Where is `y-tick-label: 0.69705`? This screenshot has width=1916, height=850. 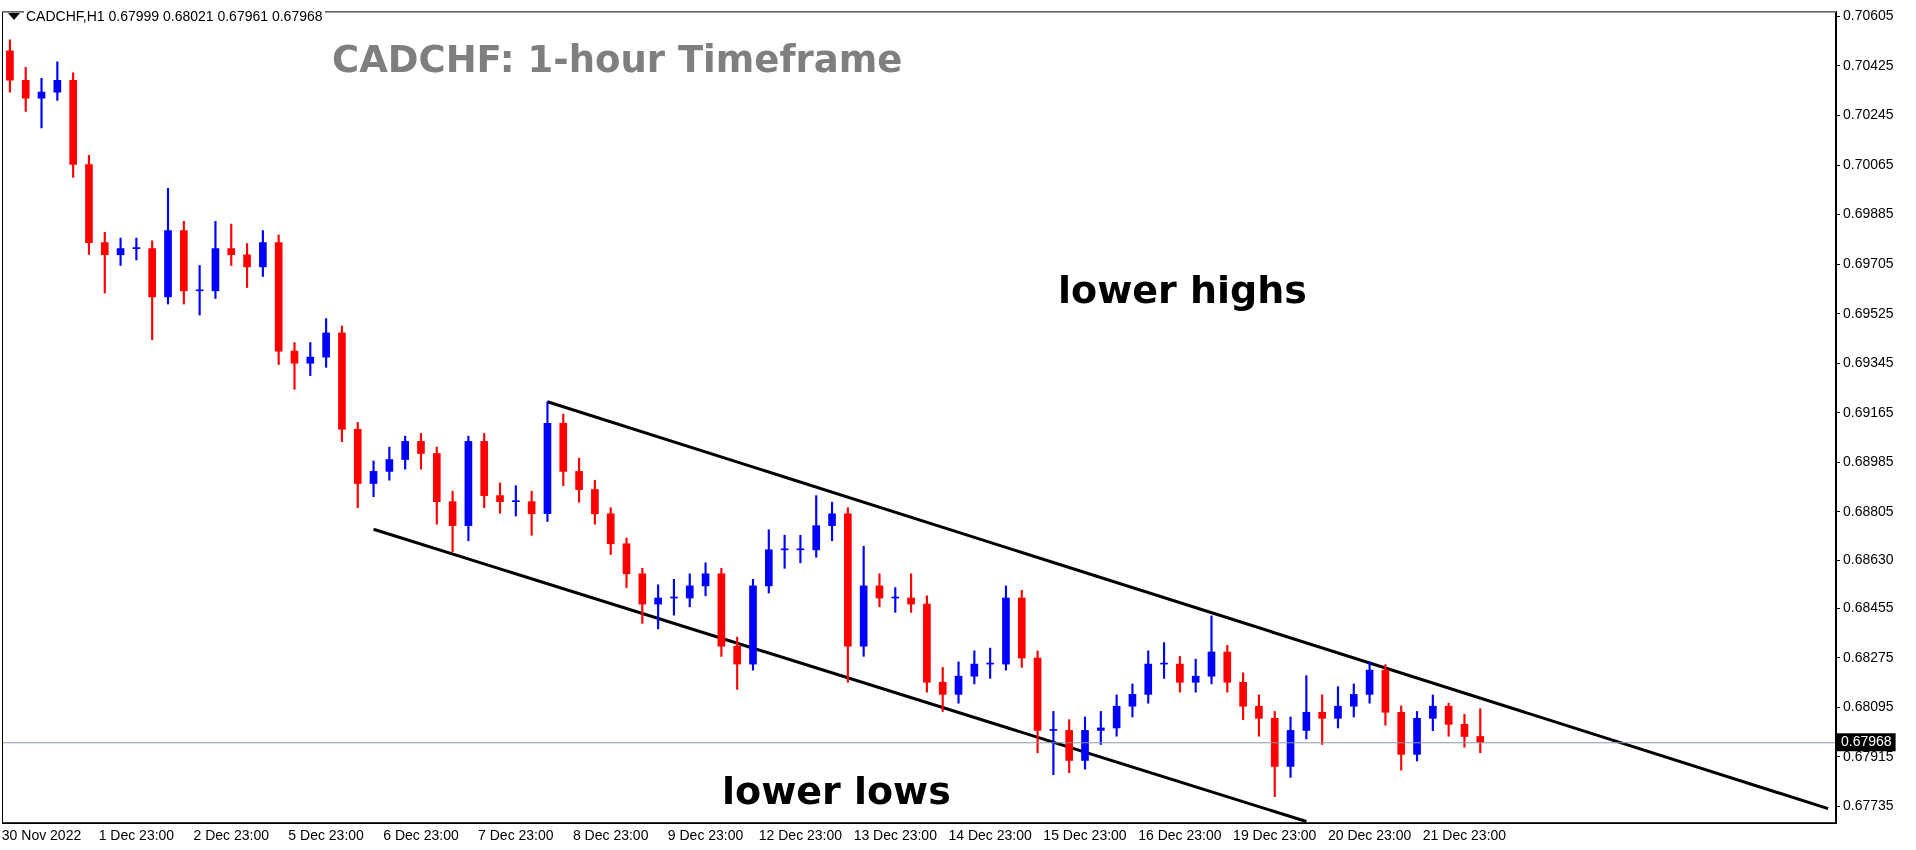
y-tick-label: 0.69705 is located at coordinates (1868, 262).